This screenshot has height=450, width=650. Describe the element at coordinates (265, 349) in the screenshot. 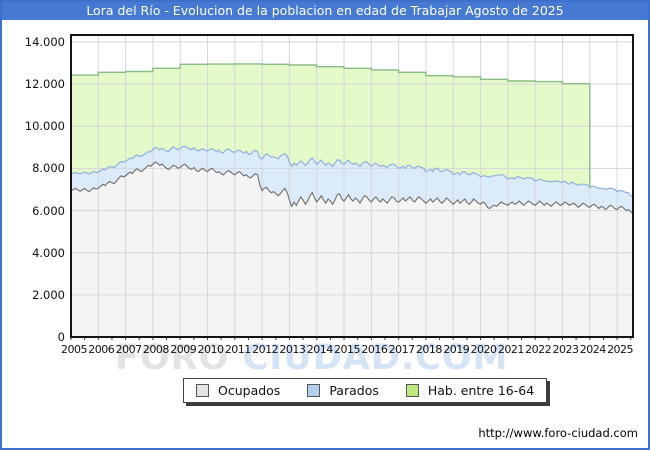

I see `x-tick-label: 2012` at that location.